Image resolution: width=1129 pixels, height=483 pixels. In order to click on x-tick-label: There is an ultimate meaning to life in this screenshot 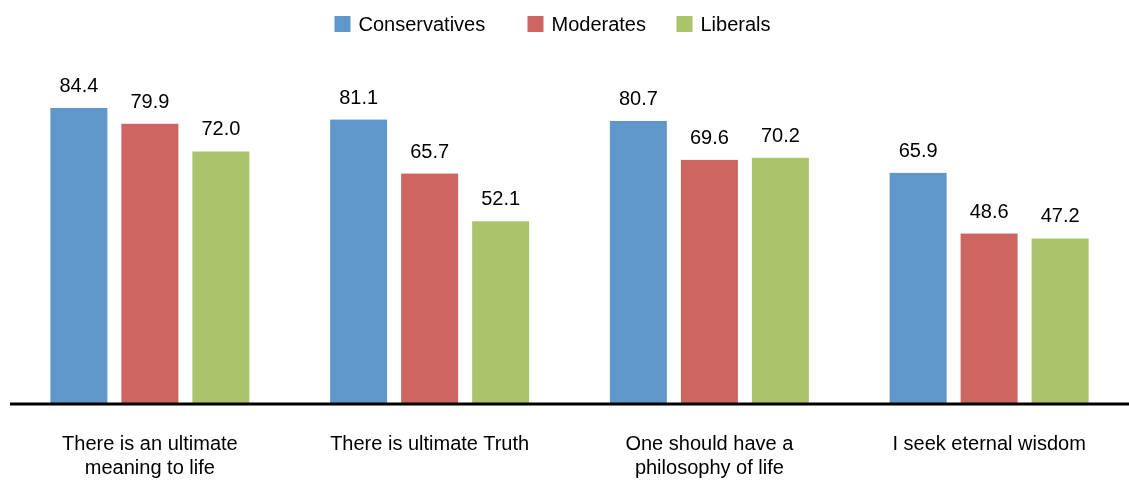, I will do `click(150, 455)`.